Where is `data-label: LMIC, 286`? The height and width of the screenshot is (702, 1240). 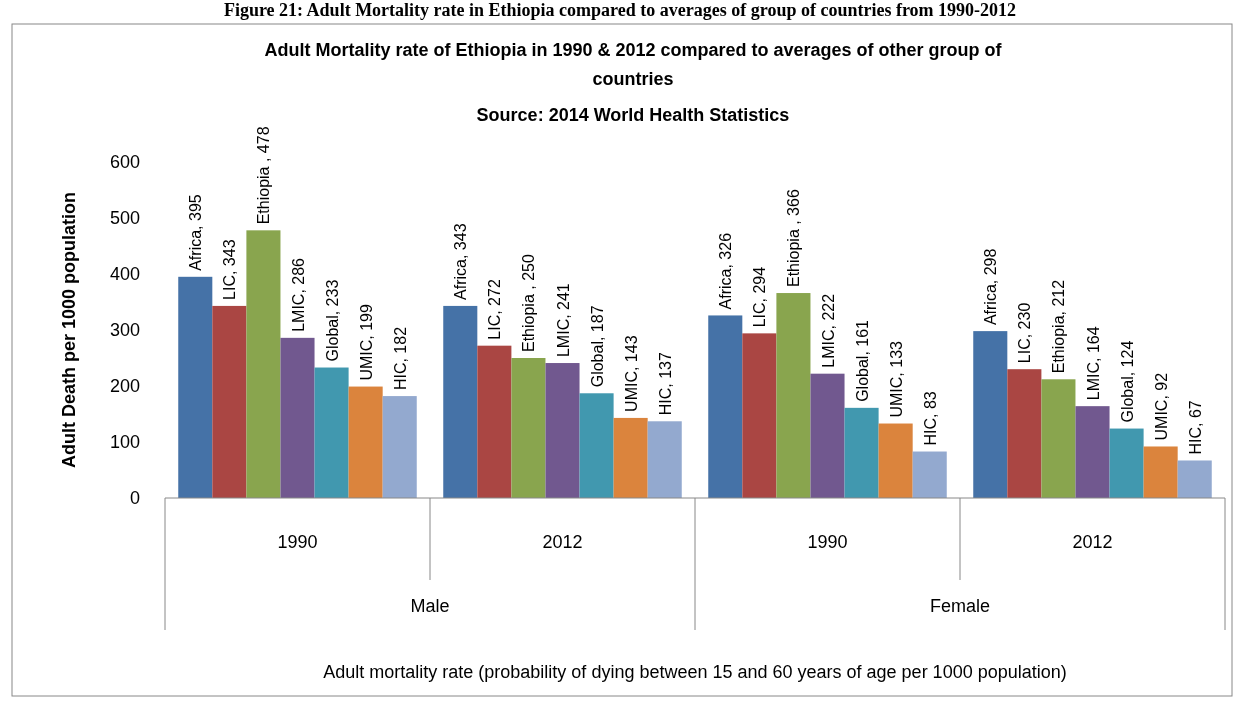 data-label: LMIC, 286 is located at coordinates (298, 294).